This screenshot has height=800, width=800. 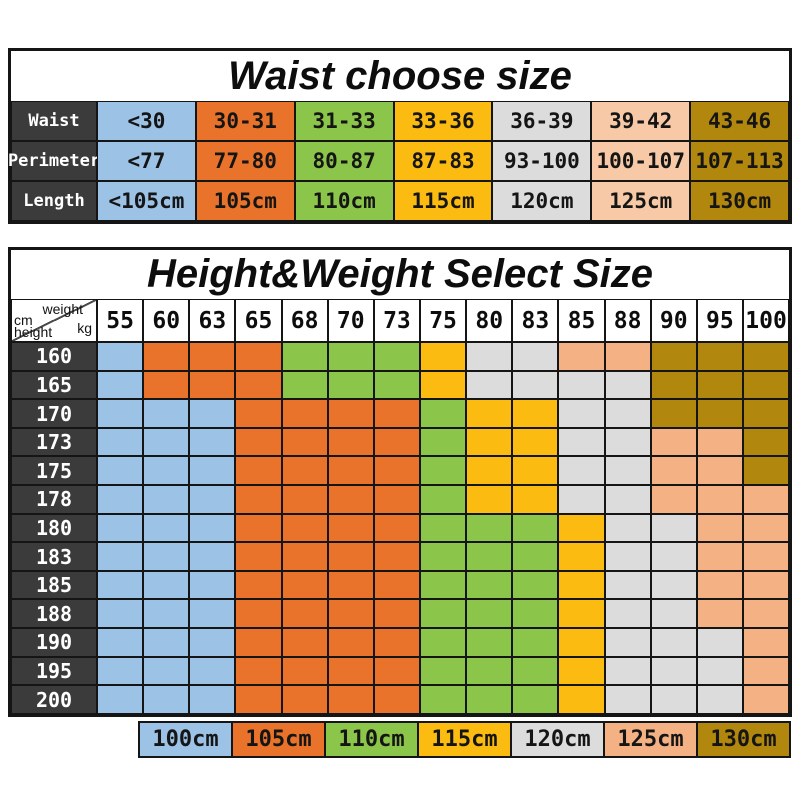 I want to click on matrix-row: 173, so click(x=400, y=442).